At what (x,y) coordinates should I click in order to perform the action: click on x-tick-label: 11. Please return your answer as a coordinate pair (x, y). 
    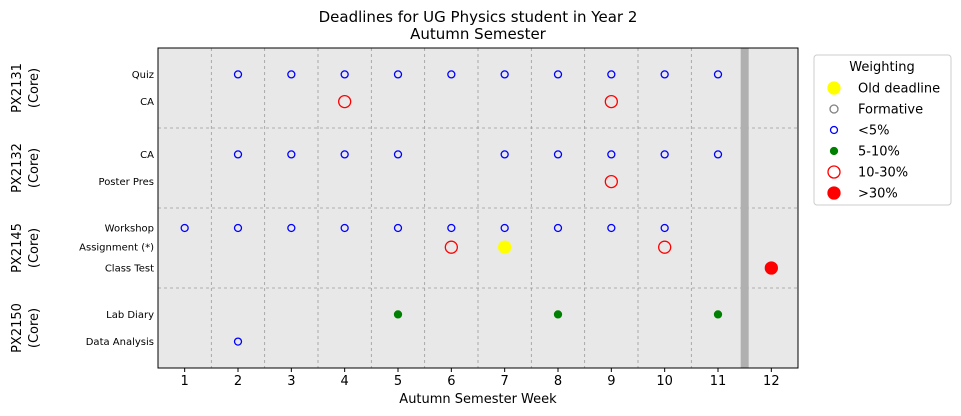
    Looking at the image, I should click on (718, 381).